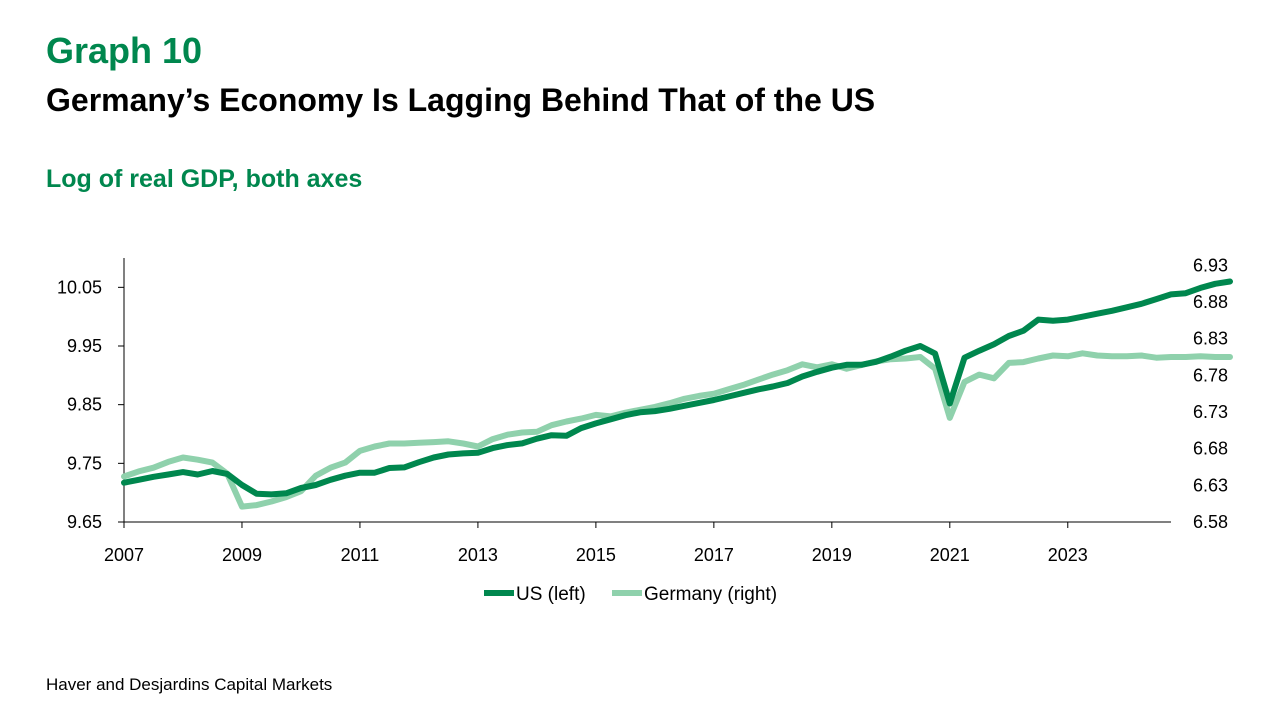 The image size is (1280, 720). What do you see at coordinates (832, 555) in the screenshot?
I see `x-tick-label: 2019` at bounding box center [832, 555].